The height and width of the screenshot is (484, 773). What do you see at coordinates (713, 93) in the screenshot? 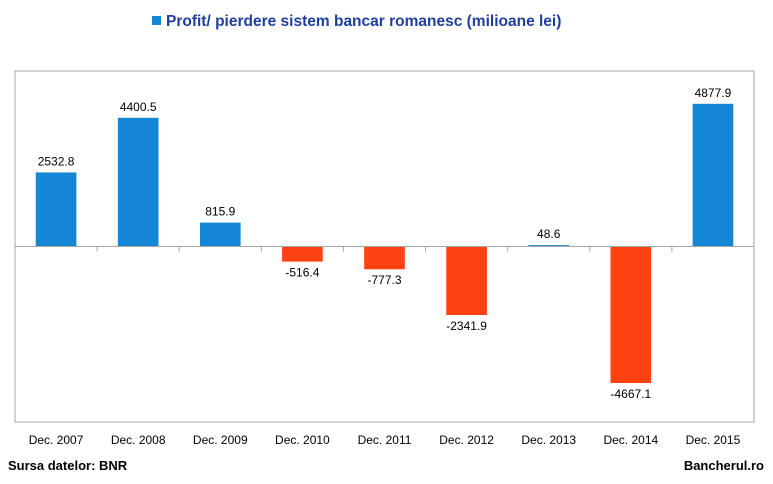
I see `data-label: 4877.9` at bounding box center [713, 93].